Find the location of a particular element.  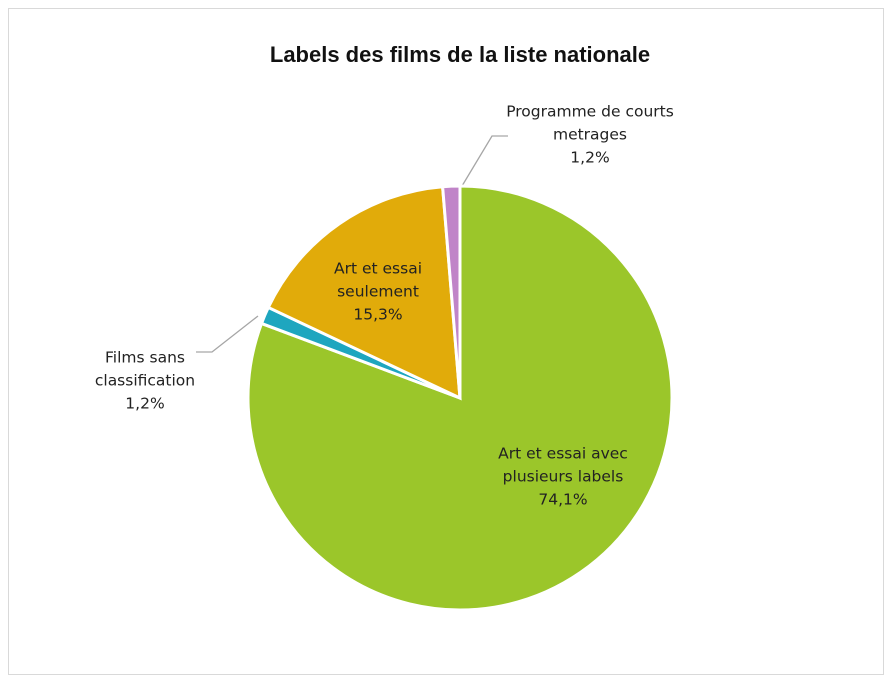

chart-title: Labels des films de la liste nationale is located at coordinates (460, 54).